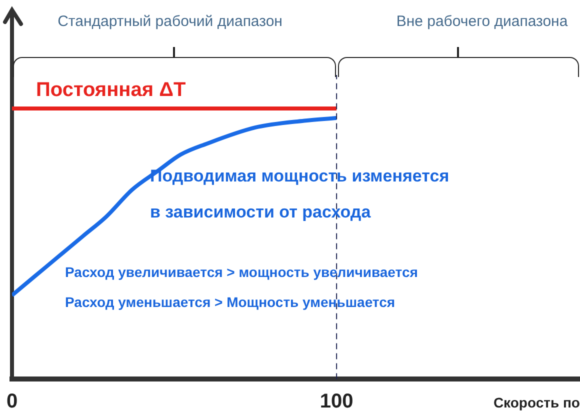 This screenshot has width=580, height=420. What do you see at coordinates (337, 401) in the screenshot?
I see `x-tick-label: 100` at bounding box center [337, 401].